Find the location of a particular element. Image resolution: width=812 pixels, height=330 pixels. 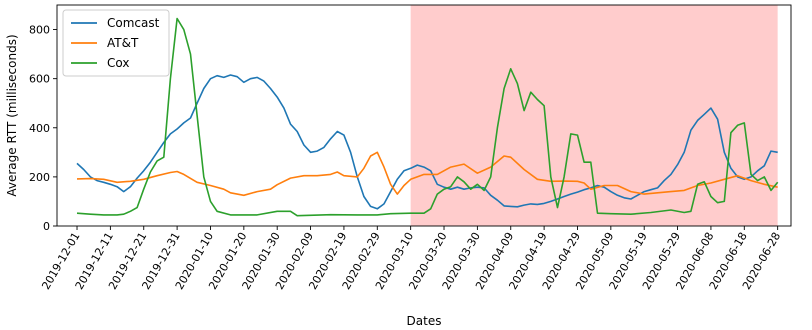

legend-box is located at coordinates (116, 43).